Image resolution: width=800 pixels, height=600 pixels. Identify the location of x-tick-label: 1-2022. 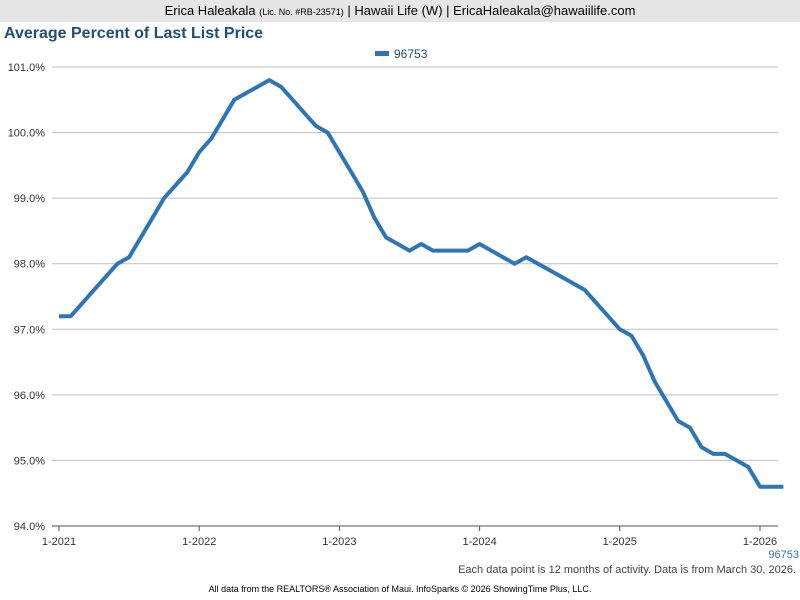
(199, 542).